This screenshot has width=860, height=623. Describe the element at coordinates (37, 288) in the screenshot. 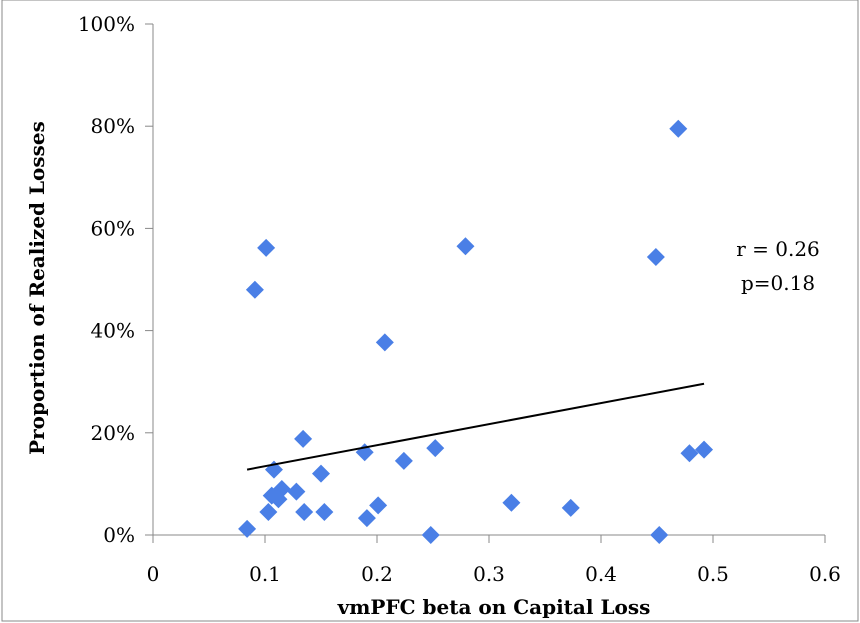

I see `y-axis-title: Proportion of Realized Losses` at that location.